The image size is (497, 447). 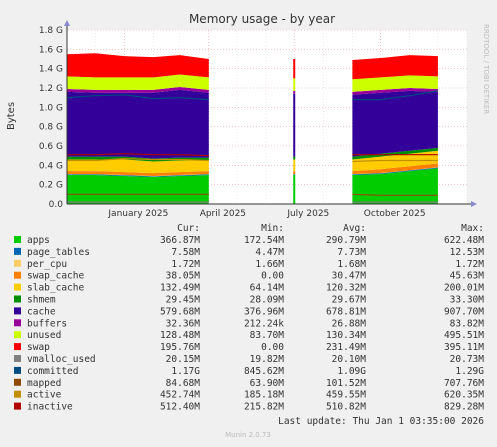 What do you see at coordinates (180, 240) in the screenshot?
I see `legend-value-cur: 366.87M` at bounding box center [180, 240].